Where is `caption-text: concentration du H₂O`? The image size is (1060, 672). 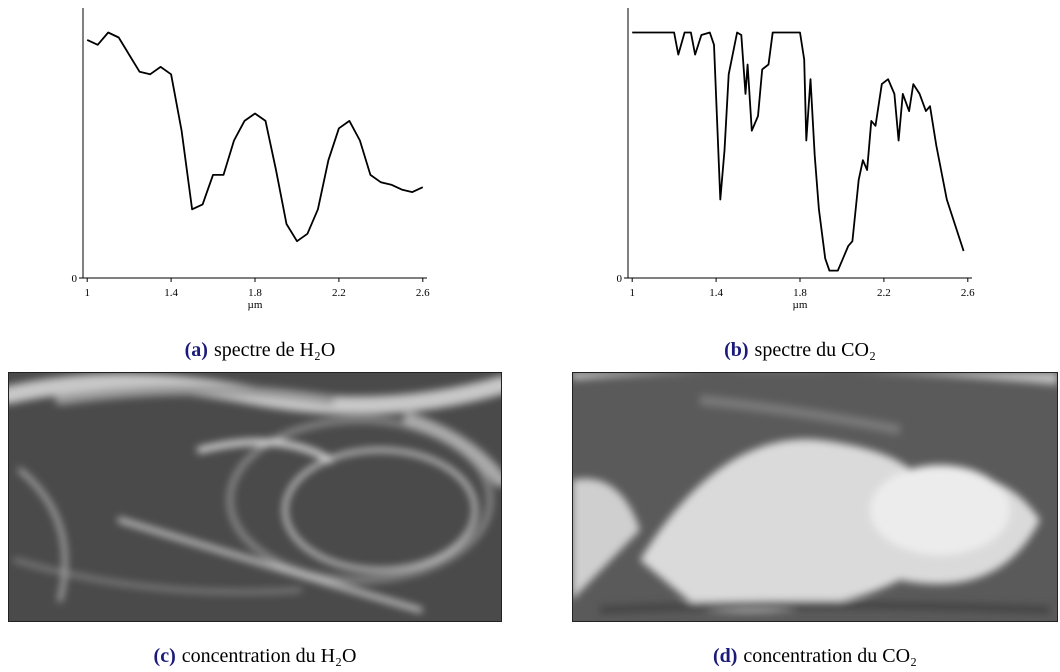
caption-text: concentration du H₂O is located at coordinates (269, 656).